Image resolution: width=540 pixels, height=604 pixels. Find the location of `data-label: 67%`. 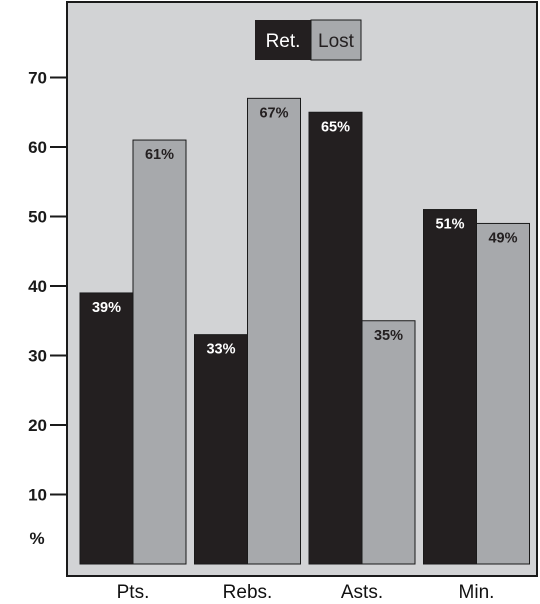

data-label: 67% is located at coordinates (273, 113).